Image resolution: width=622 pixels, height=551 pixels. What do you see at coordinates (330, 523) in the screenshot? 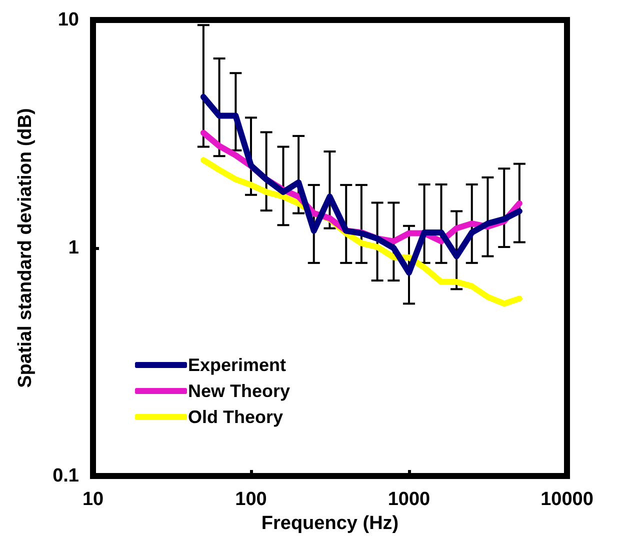
I see `x-axis-title: Frequency (Hz)` at bounding box center [330, 523].